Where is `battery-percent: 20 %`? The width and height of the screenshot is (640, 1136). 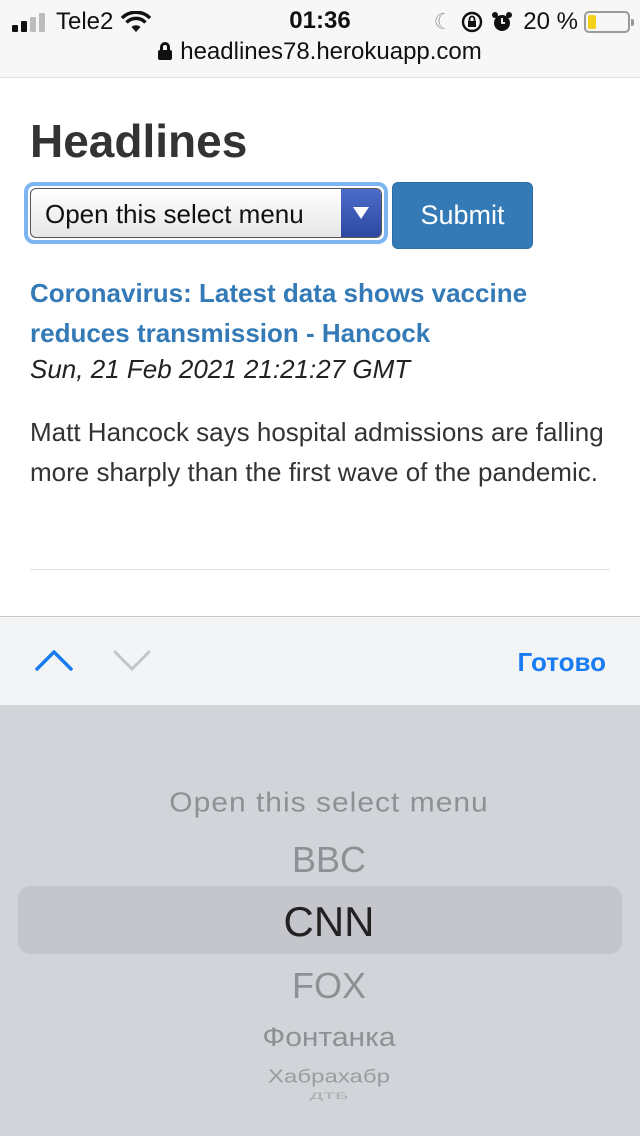
battery-percent: 20 % is located at coordinates (550, 21).